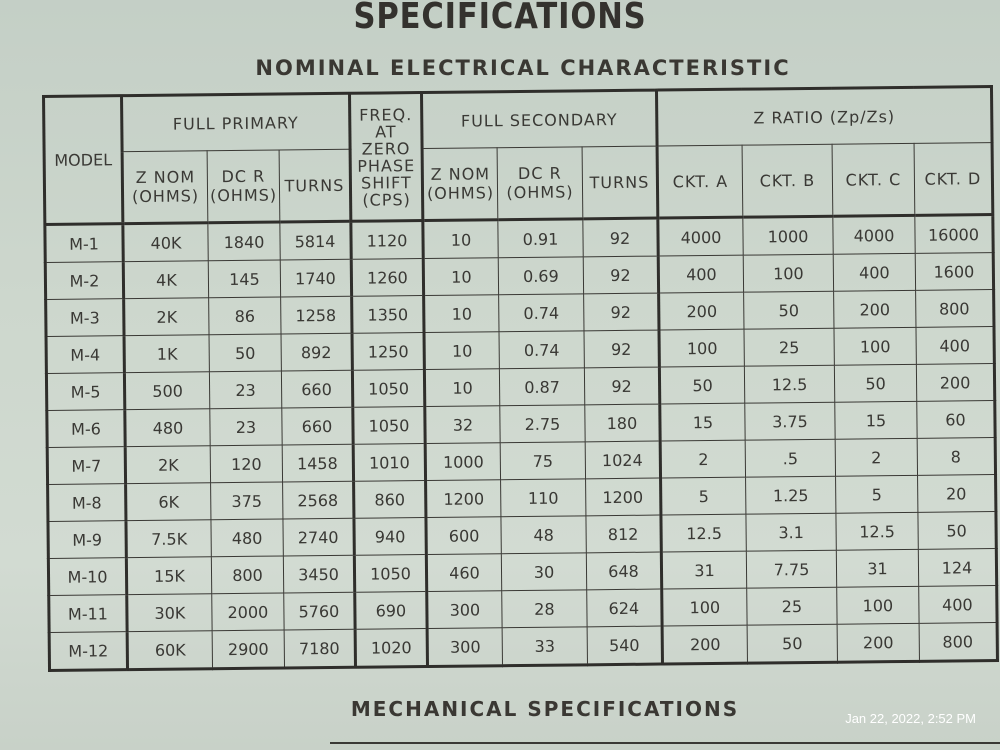  What do you see at coordinates (319, 611) in the screenshot?
I see `table-cell: 5760` at bounding box center [319, 611].